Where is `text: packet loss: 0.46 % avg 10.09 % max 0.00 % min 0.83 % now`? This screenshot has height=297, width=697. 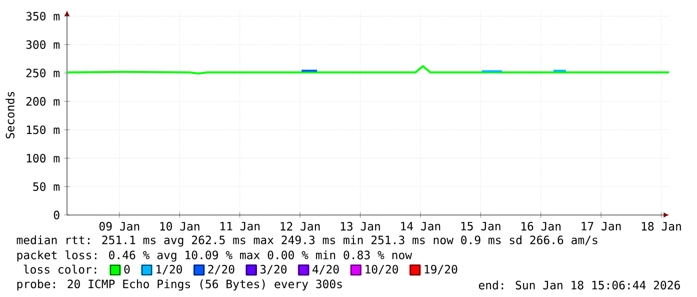 text: packet loss: 0.46 % avg 10.09 % max 0.00 % min 0.83 % now is located at coordinates (214, 256).